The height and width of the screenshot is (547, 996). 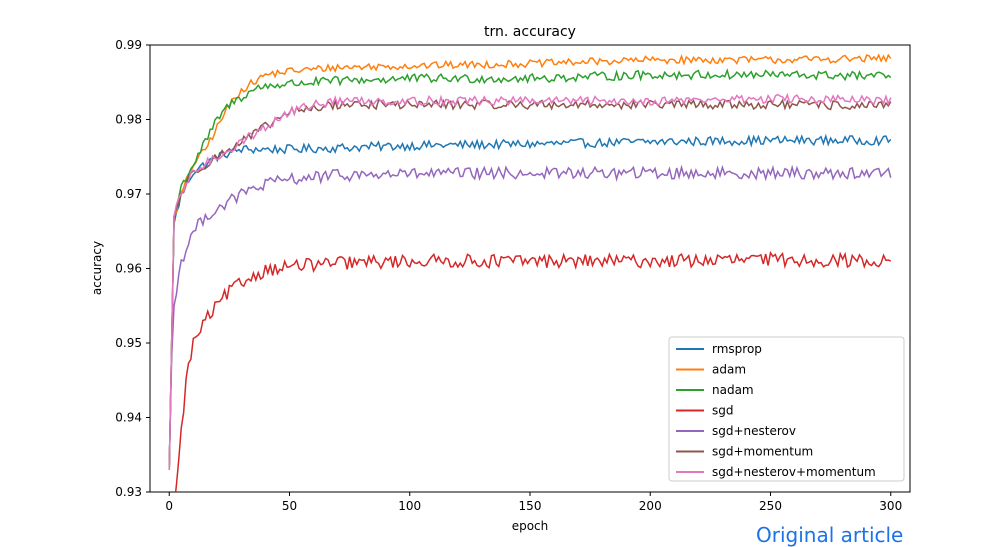 What do you see at coordinates (754, 431) in the screenshot?
I see `legend-label: sgd+nesterov` at bounding box center [754, 431].